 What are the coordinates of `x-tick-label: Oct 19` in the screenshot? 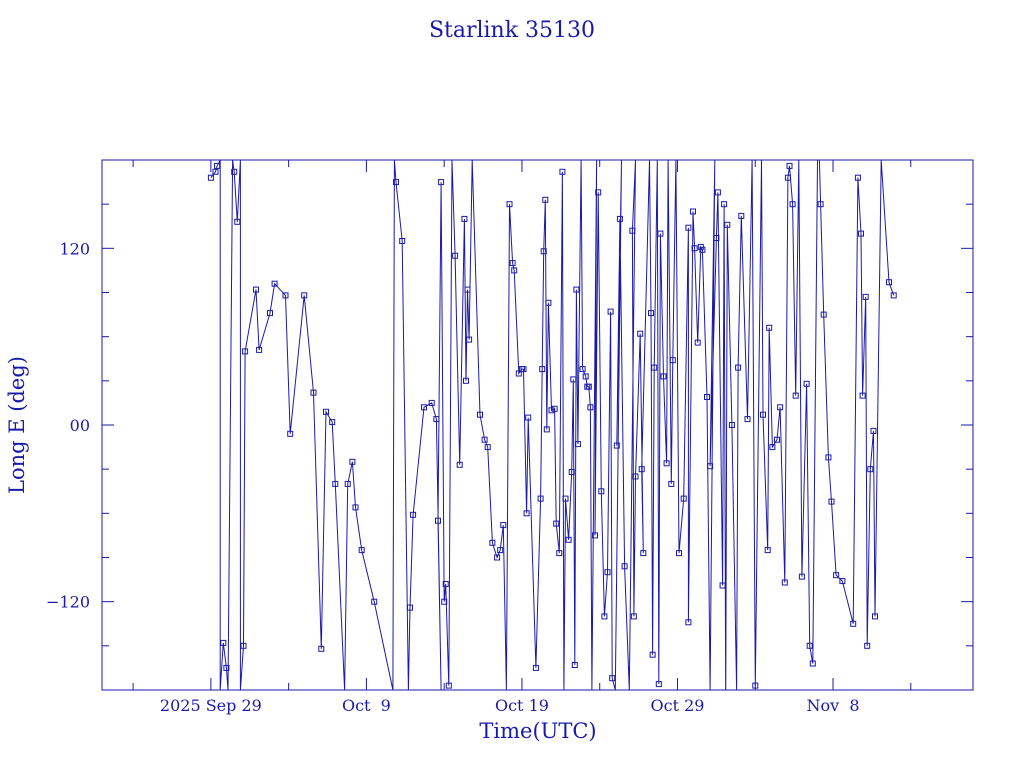 It's located at (522, 705).